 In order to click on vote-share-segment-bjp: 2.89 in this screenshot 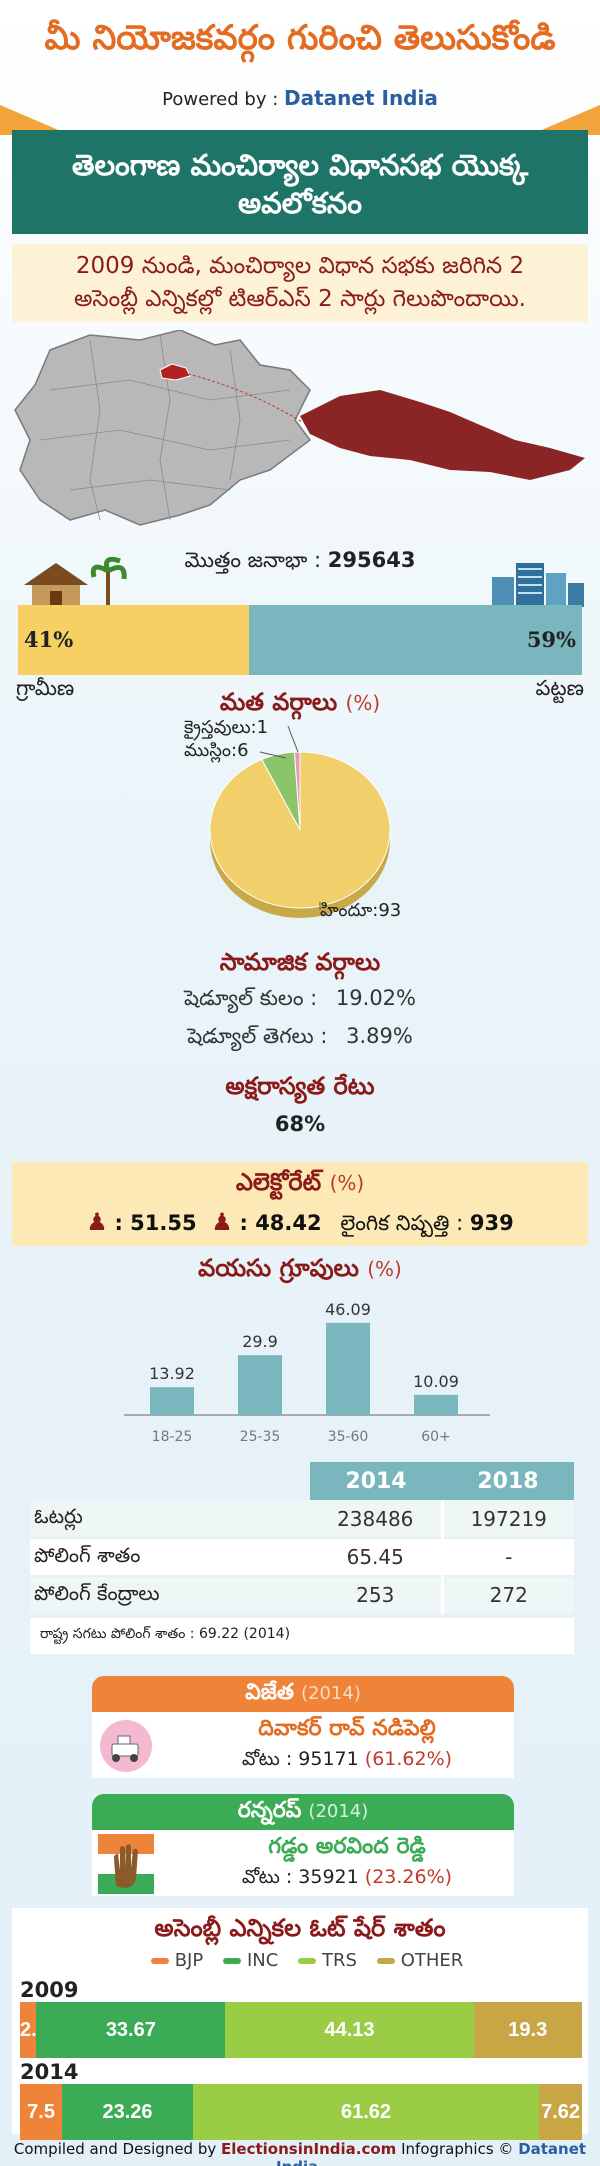, I will do `click(39, 2030)`.